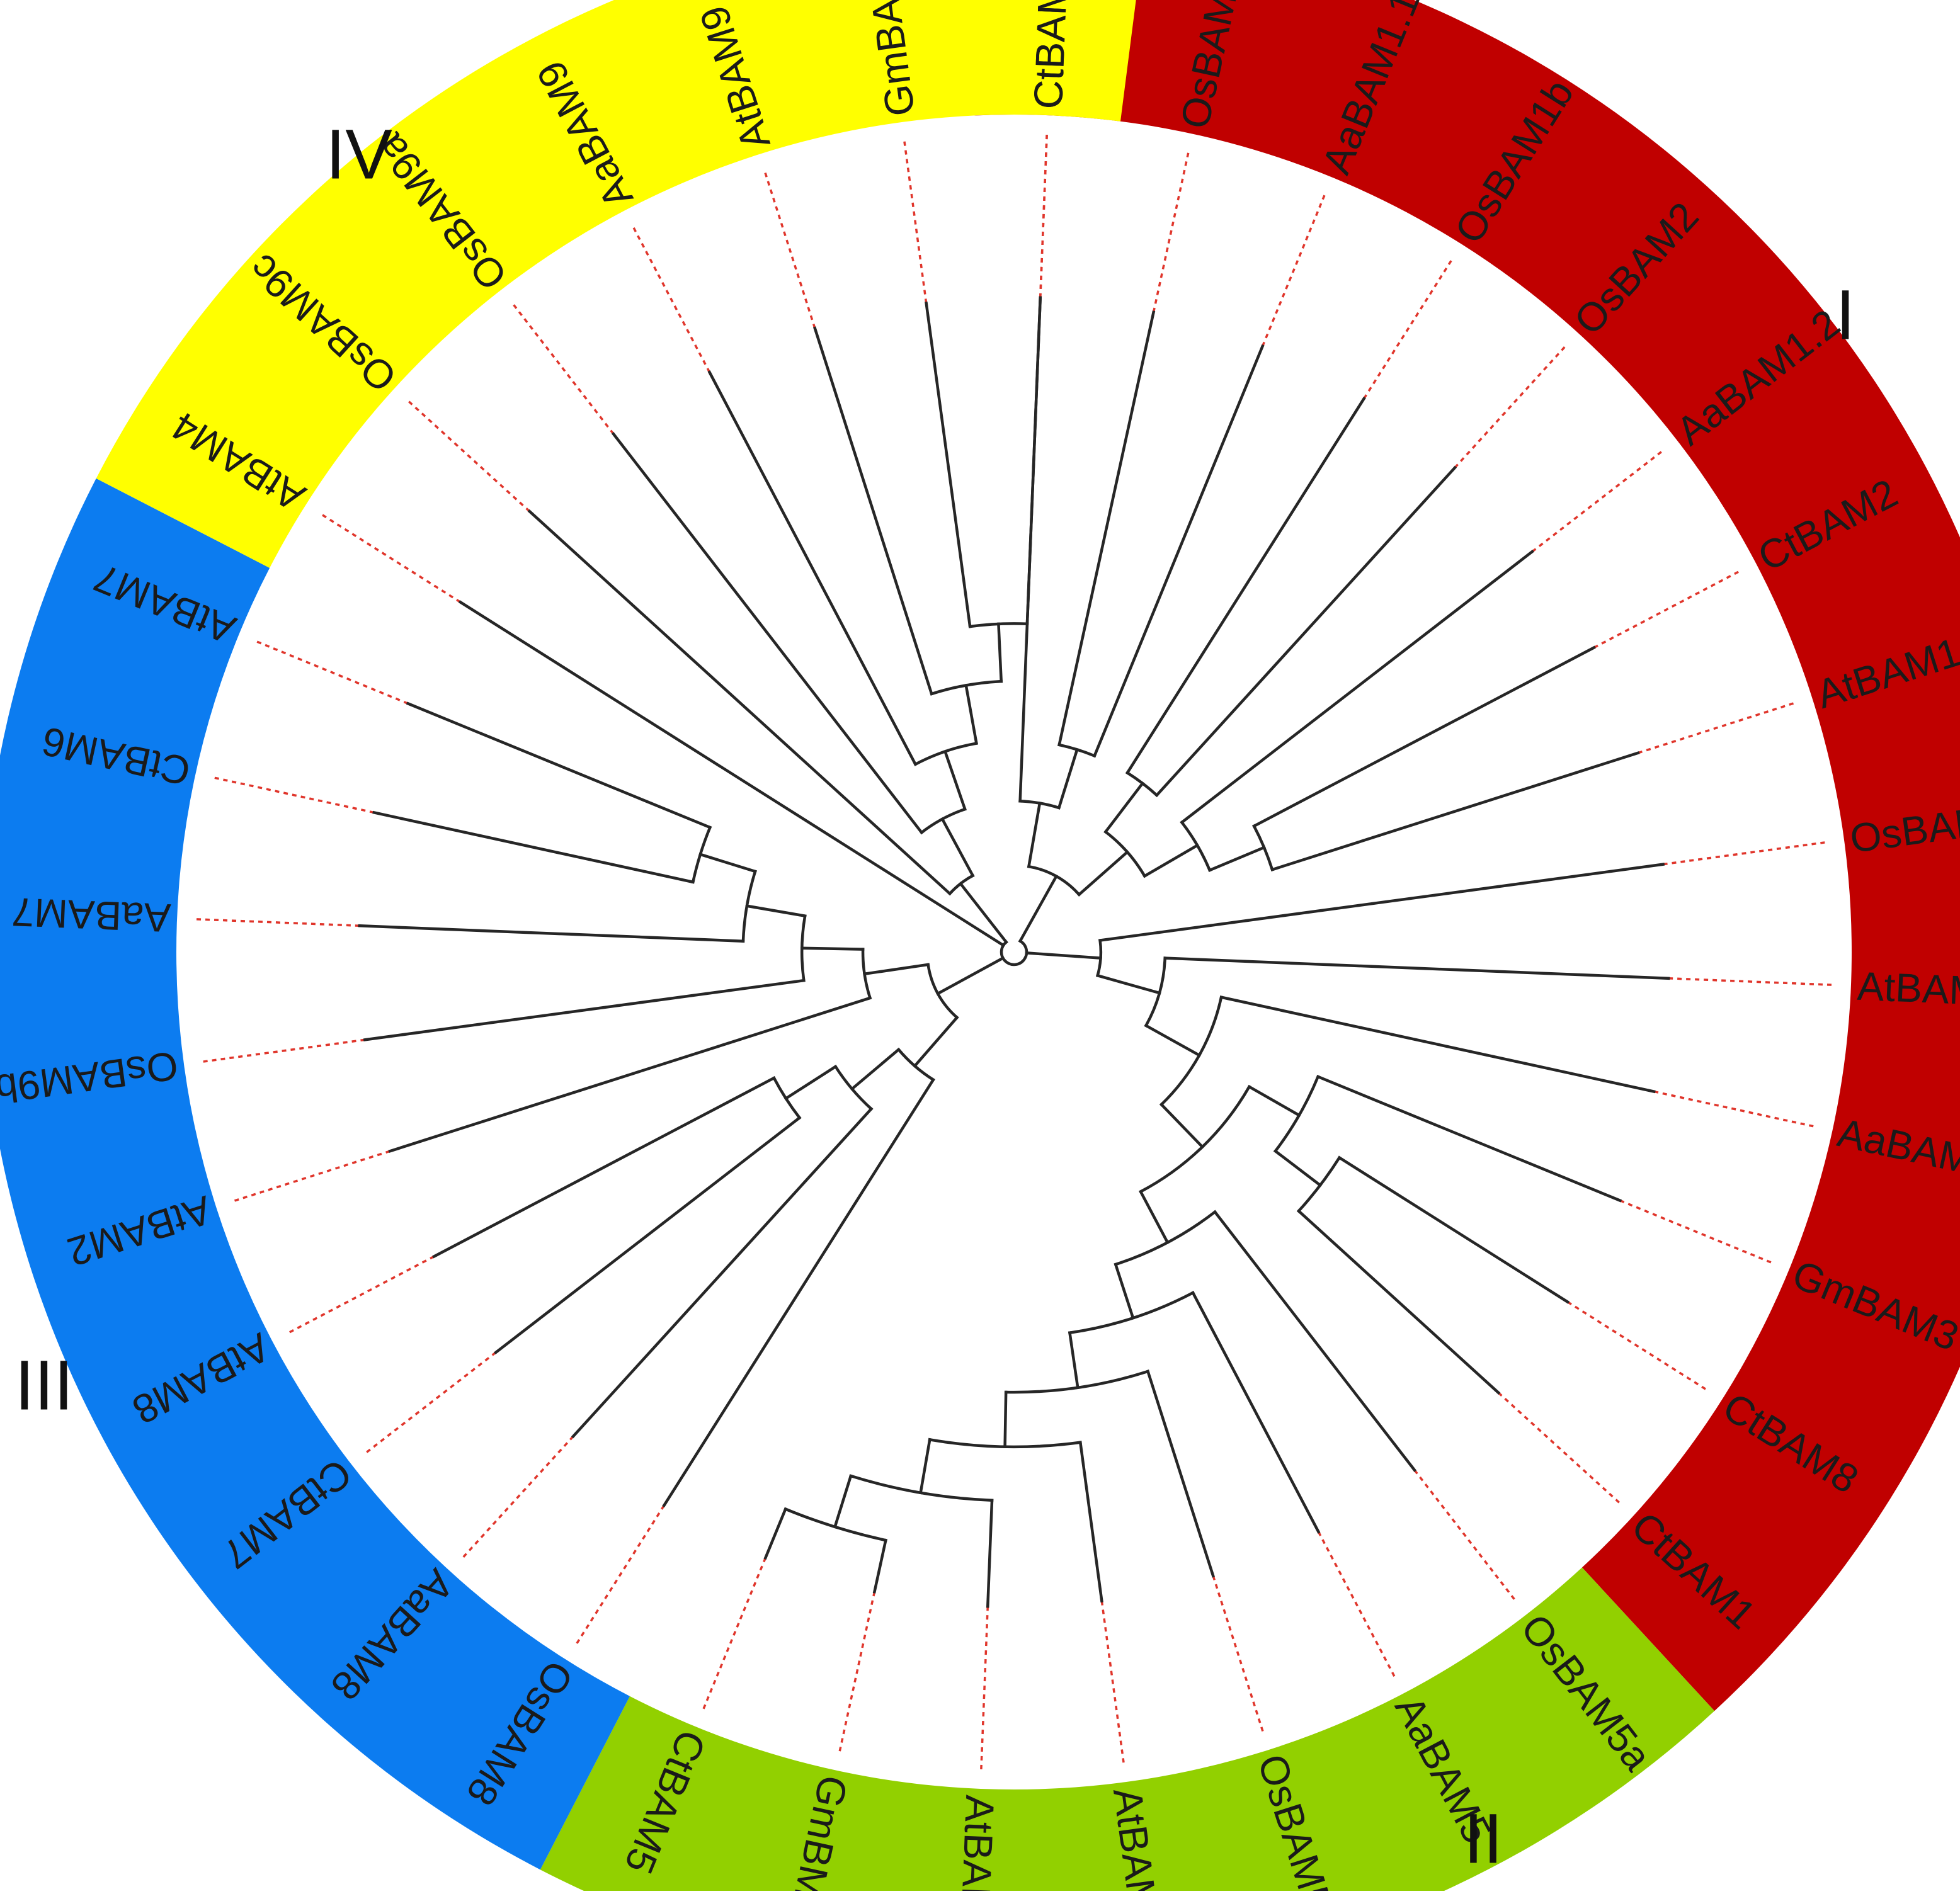 This screenshot has width=1960, height=1894. What do you see at coordinates (1051, 55) in the screenshot?
I see `leaf-label: CtBAM3` at bounding box center [1051, 55].